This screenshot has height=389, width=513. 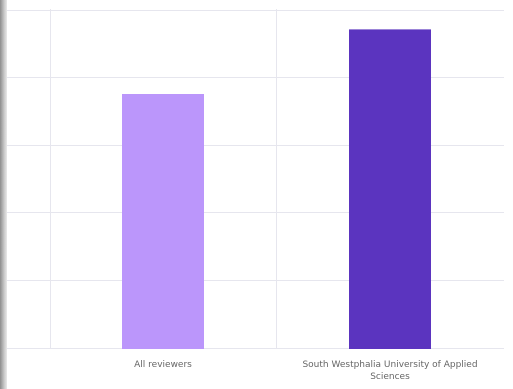 What do you see at coordinates (163, 365) in the screenshot?
I see `x-tick-label-0: All reviewers` at bounding box center [163, 365].